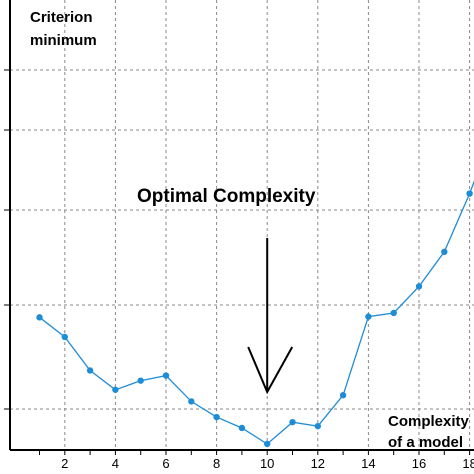 Image resolution: width=474 pixels, height=474 pixels. Describe the element at coordinates (63, 40) in the screenshot. I see `y-axis-label-line-2: minimum` at that location.